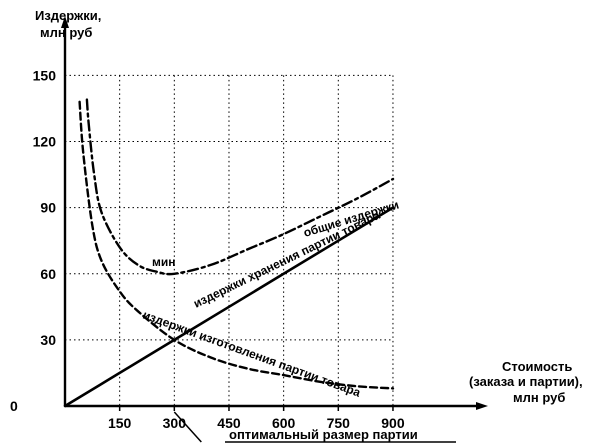 The image size is (612, 447). Describe the element at coordinates (45, 75) in the screenshot. I see `y-tick-label: 150` at that location.